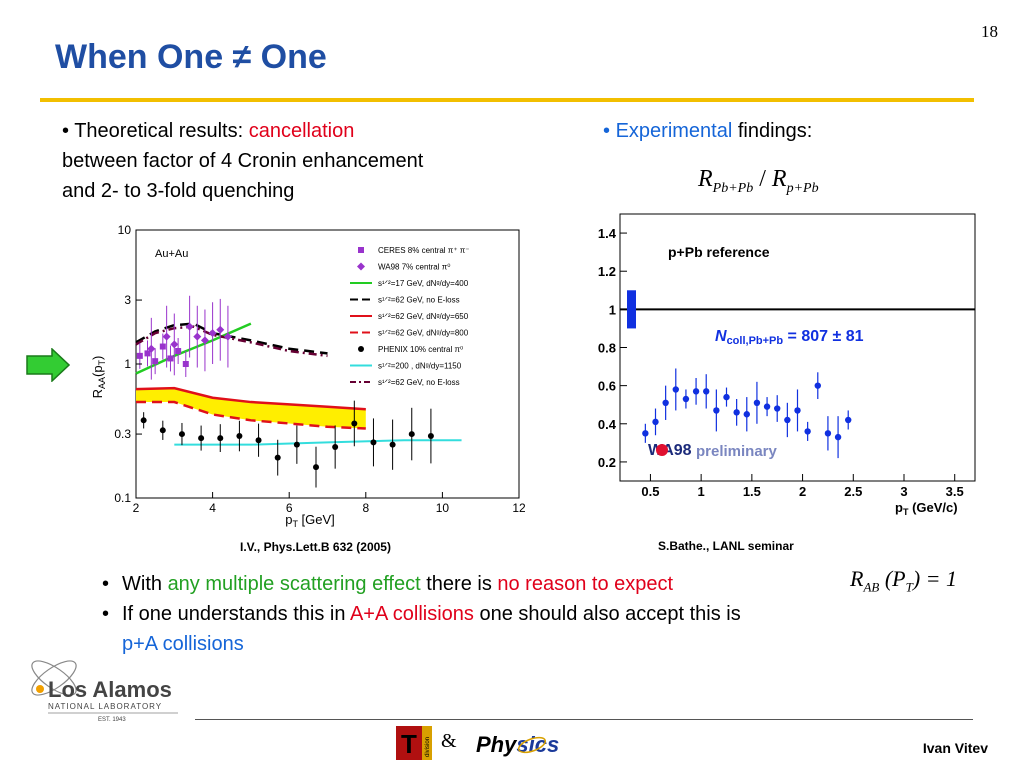 This screenshot has width=1024, height=768. What do you see at coordinates (650, 491) in the screenshot?
I see `x-tick-label: 0.5` at bounding box center [650, 491].